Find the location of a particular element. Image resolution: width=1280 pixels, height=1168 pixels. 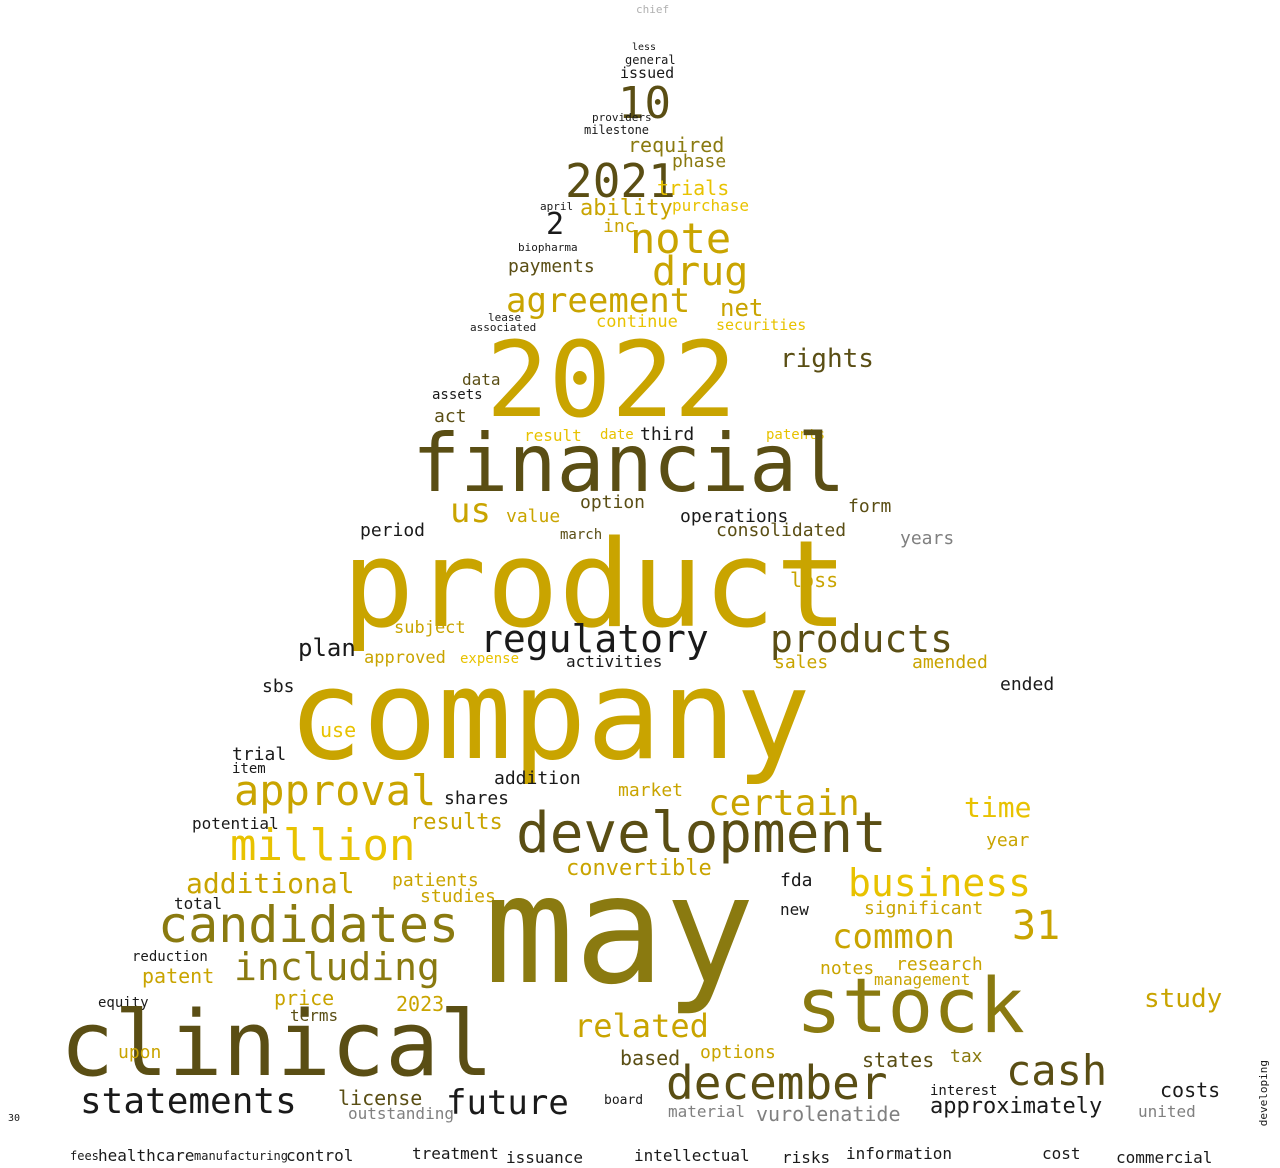

word: certain is located at coordinates (784, 803).